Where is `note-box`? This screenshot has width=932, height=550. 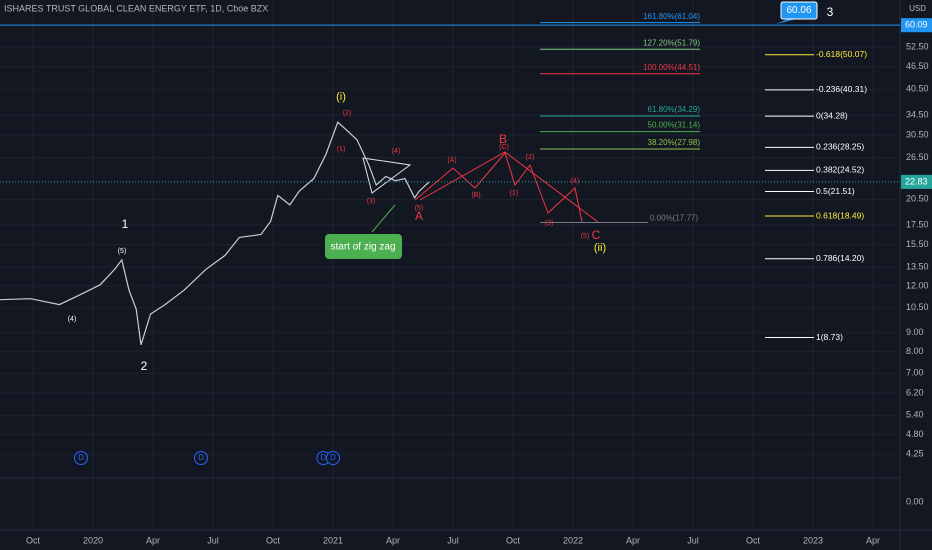 note-box is located at coordinates (363, 246).